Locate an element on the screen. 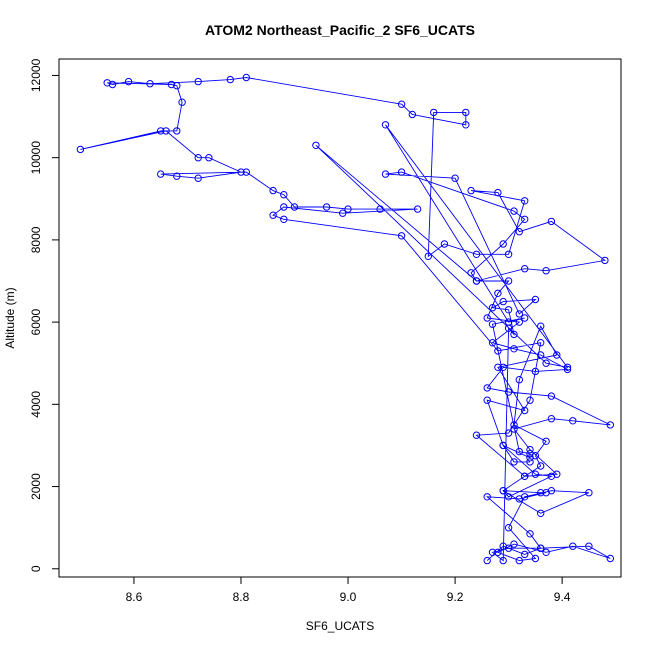 This screenshot has width=650, height=650. y-tick-label: 10000 is located at coordinates (36, 158).